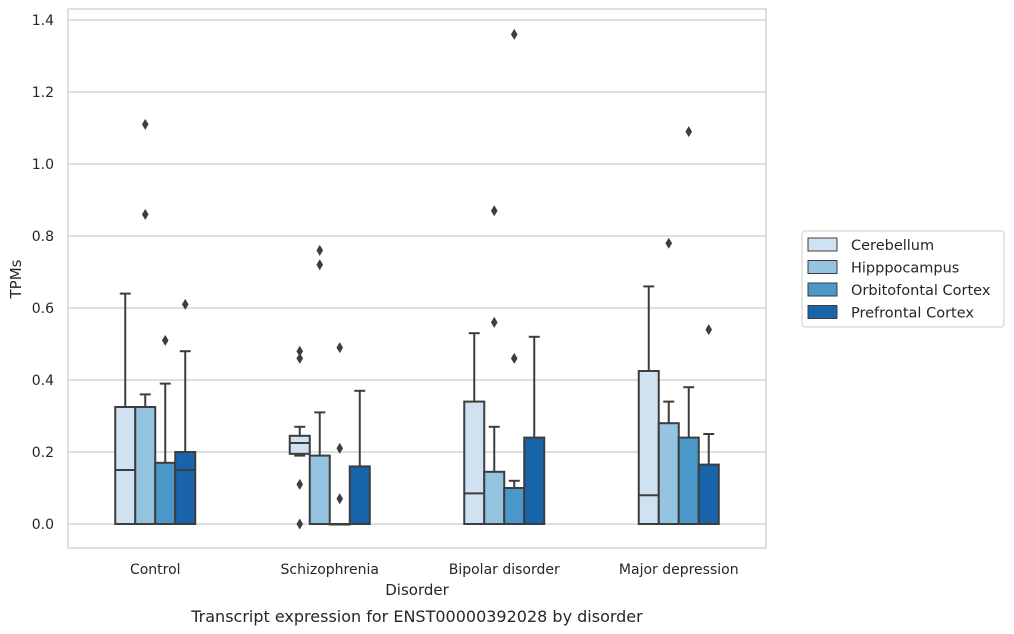 This screenshot has width=1014, height=634. Describe the element at coordinates (16, 279) in the screenshot. I see `y-axis-label: TPMs` at that location.